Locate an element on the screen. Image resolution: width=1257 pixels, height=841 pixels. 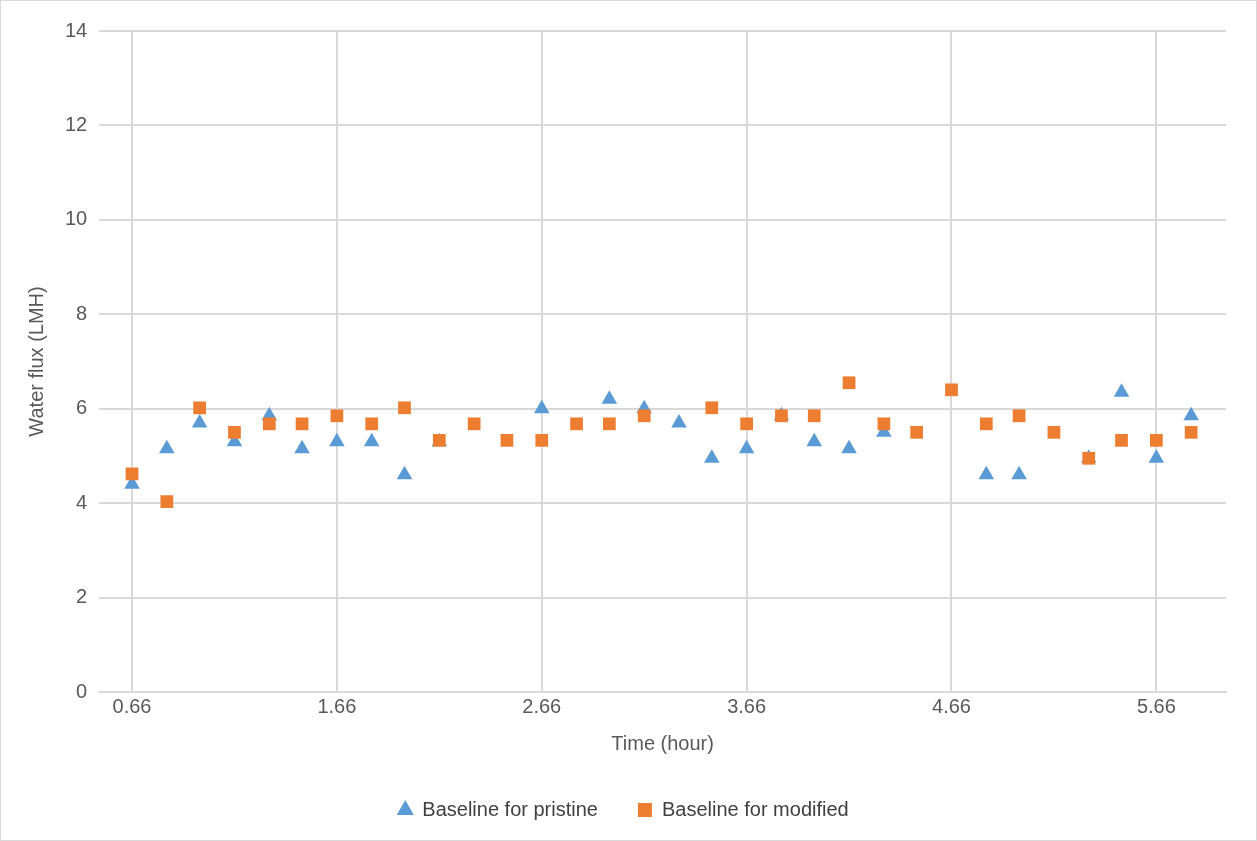
y-tick-label: 14 is located at coordinates (76, 29).